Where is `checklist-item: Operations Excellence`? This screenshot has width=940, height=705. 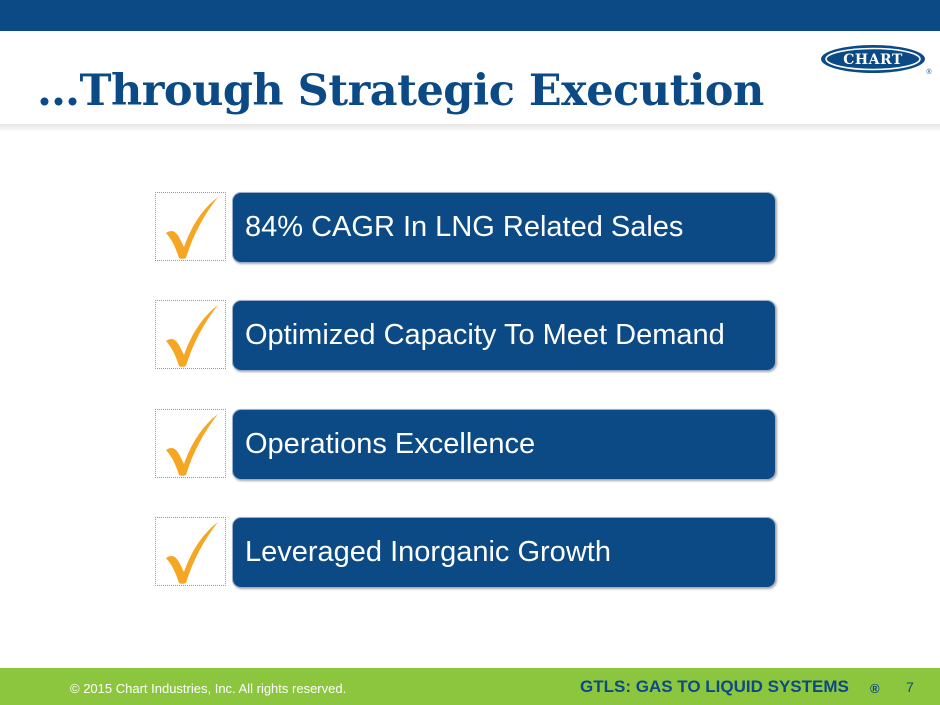
checklist-item: Operations Excellence is located at coordinates (466, 445).